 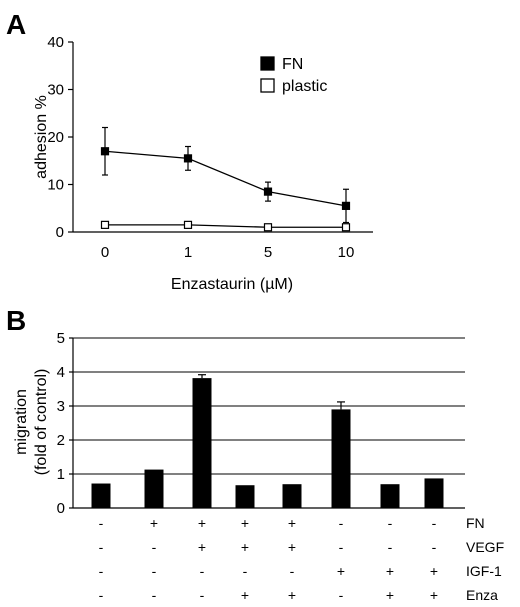 What do you see at coordinates (41, 422) in the screenshot?
I see `panel-b-ylabel-2: (fold of control)` at bounding box center [41, 422].